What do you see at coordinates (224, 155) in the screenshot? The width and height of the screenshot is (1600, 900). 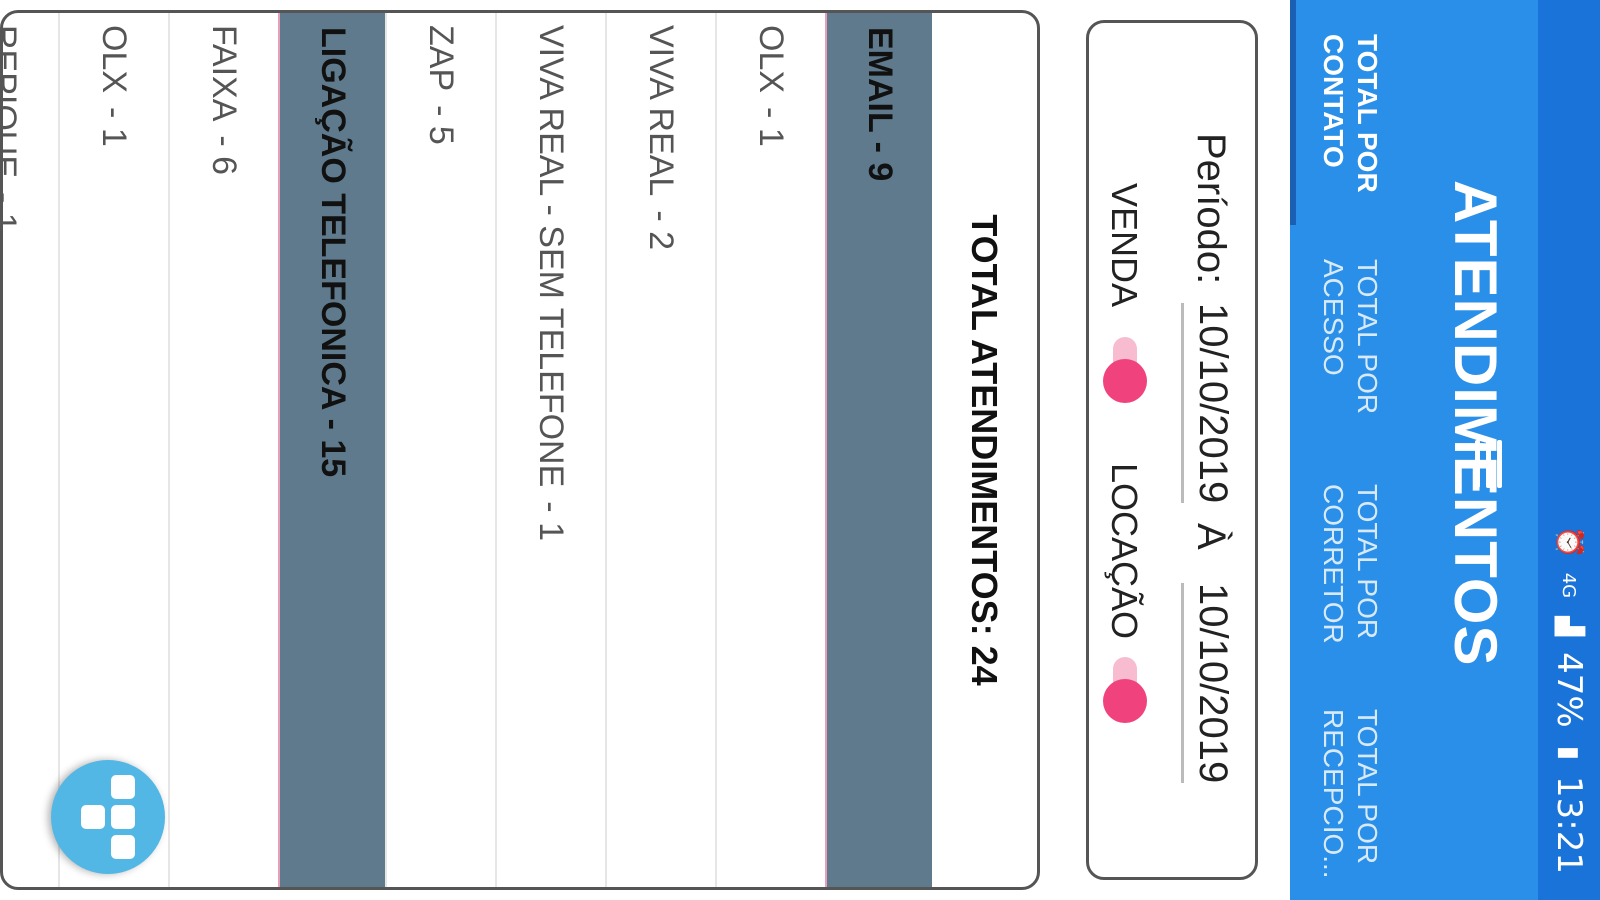 I see `item-count: - 6` at bounding box center [224, 155].